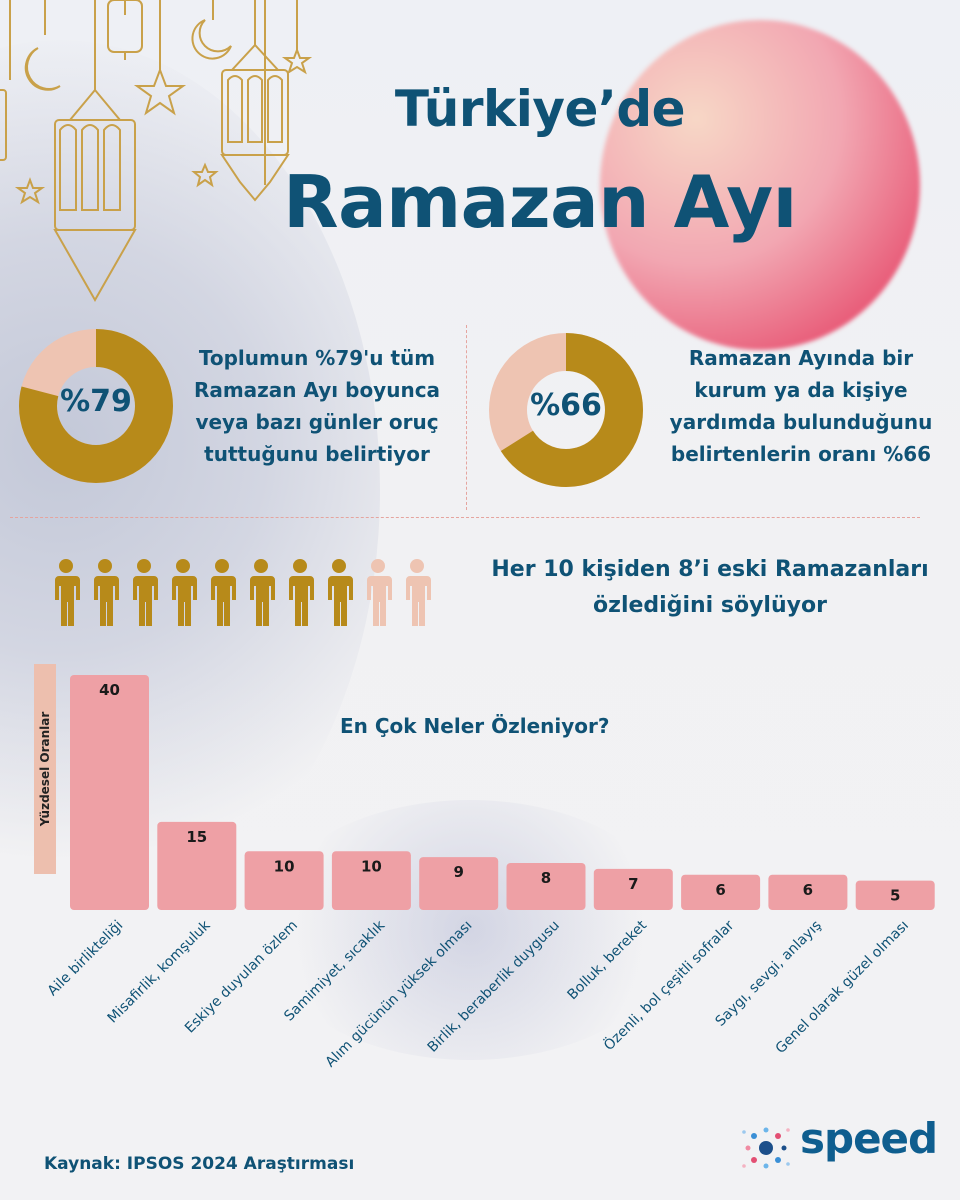 The width and height of the screenshot is (960, 1200). Describe the element at coordinates (801, 454) in the screenshot. I see `stat-line: belirtenlerin oranı %66` at that location.